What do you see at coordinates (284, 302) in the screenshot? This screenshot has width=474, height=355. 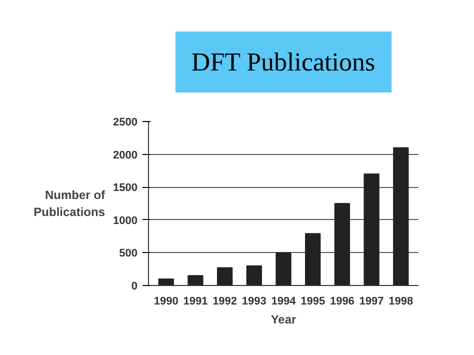 I see `x-tick-label: 1994` at bounding box center [284, 302].